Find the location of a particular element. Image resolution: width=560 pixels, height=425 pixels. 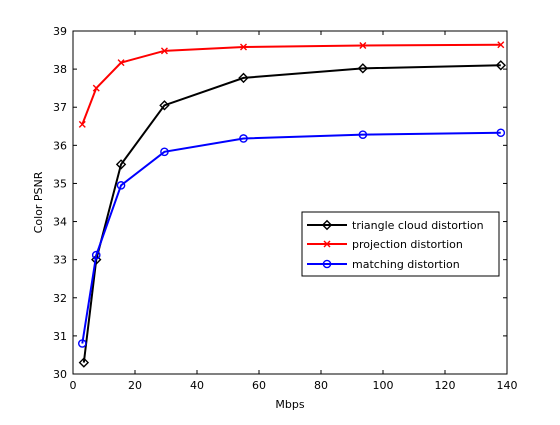

x-tick-label: 60 is located at coordinates (259, 385).